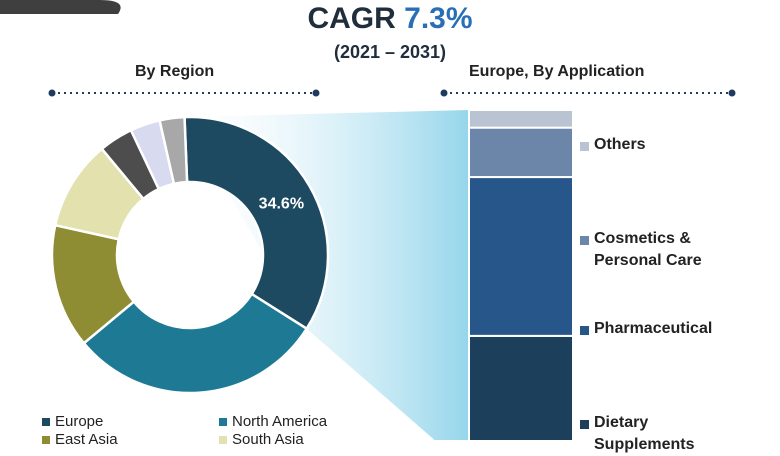 The image size is (780, 456). Describe the element at coordinates (256, 223) in the screenshot. I see `donut-slice-europe` at that location.